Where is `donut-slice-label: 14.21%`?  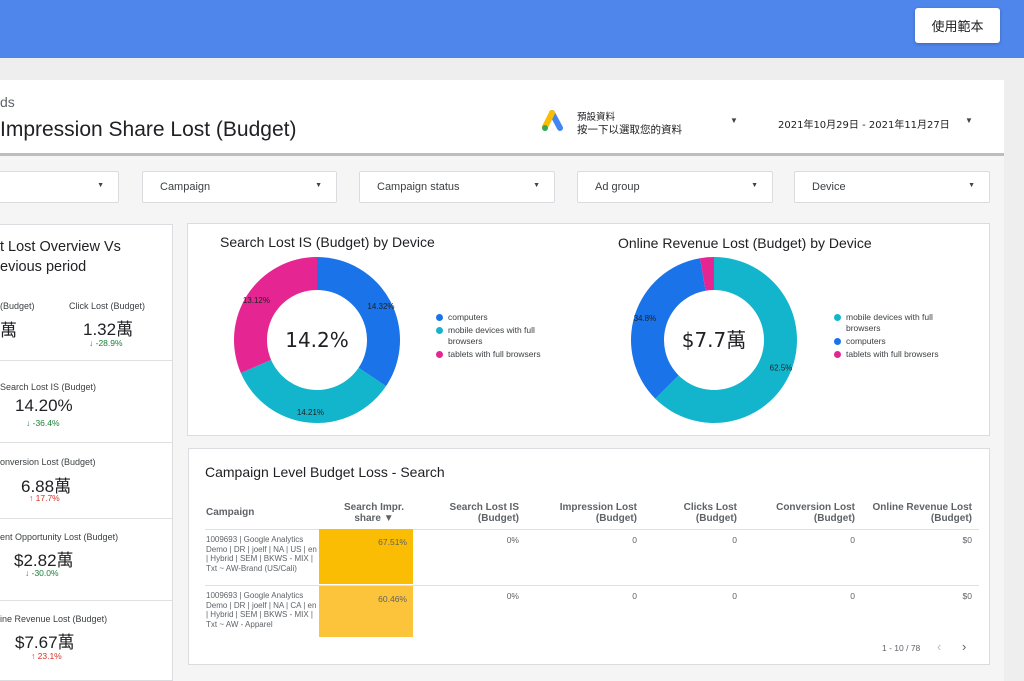
donut-slice-label: 14.21% is located at coordinates (310, 412).